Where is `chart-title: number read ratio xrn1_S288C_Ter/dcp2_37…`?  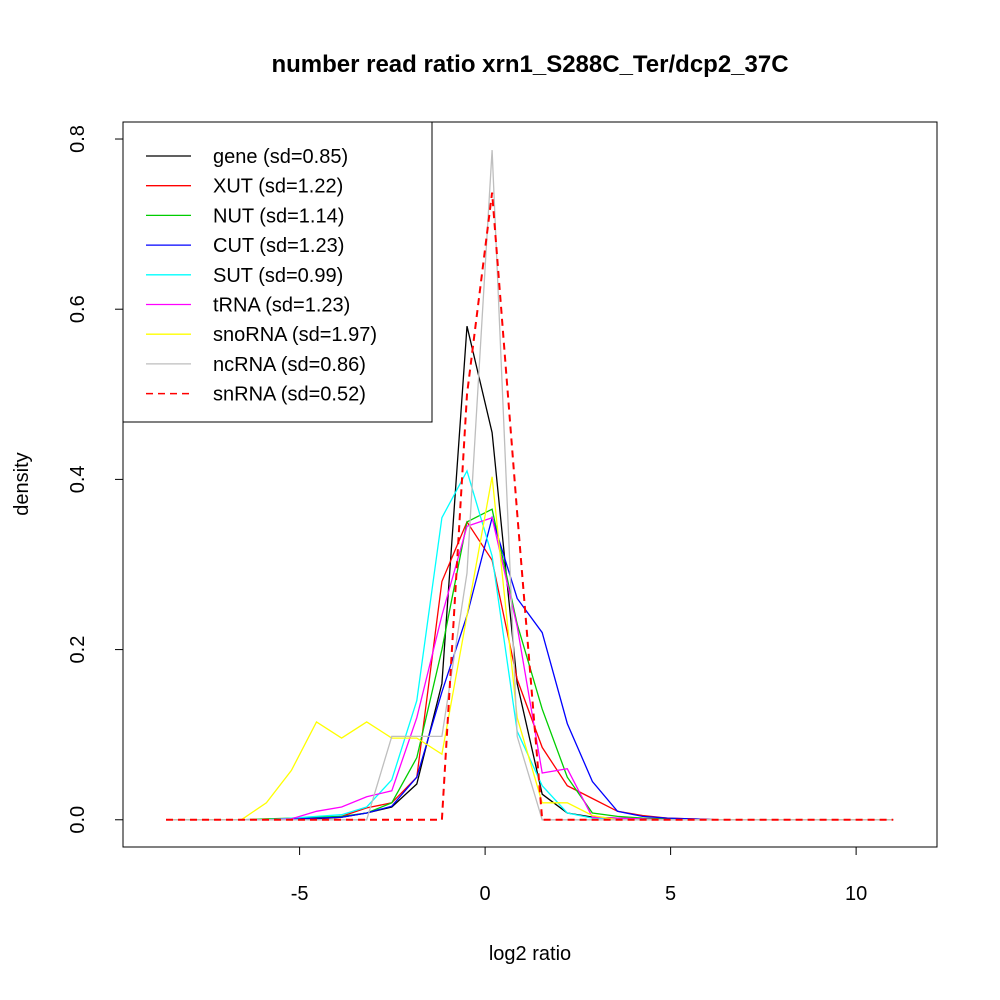 chart-title: number read ratio xrn1_S288C_Ter/dcp2_37… is located at coordinates (529, 64).